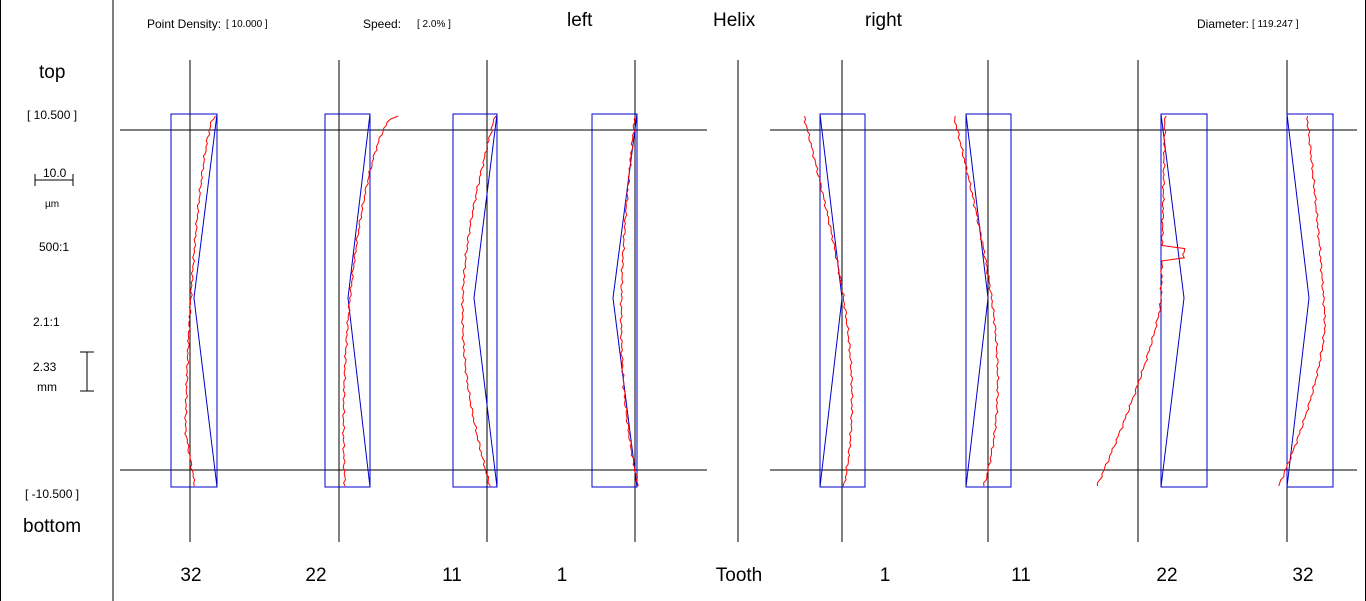  What do you see at coordinates (46, 322) in the screenshot?
I see `ratio: 2.1:1` at bounding box center [46, 322].